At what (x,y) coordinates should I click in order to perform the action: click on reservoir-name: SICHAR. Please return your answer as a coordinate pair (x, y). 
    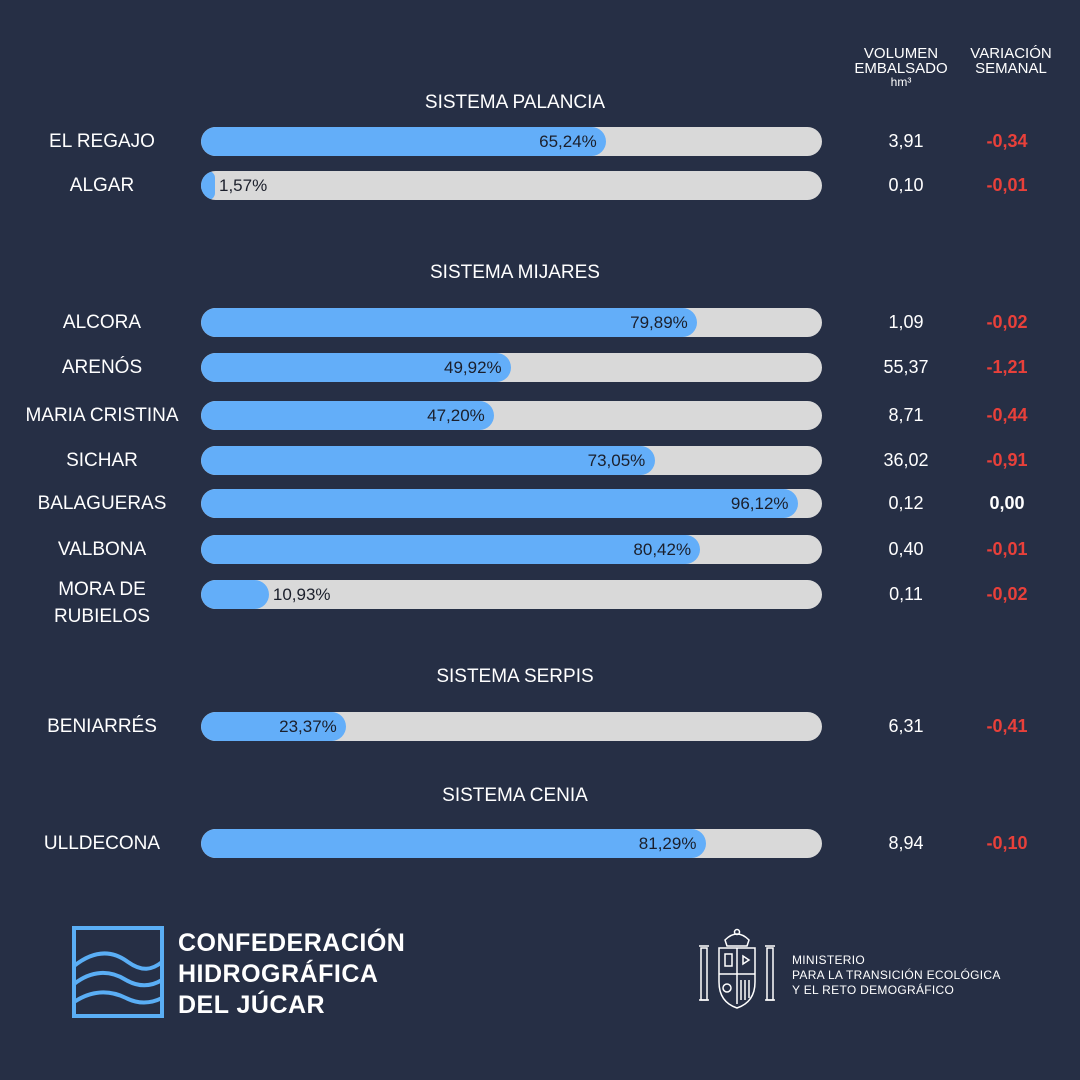
    Looking at the image, I should click on (102, 460).